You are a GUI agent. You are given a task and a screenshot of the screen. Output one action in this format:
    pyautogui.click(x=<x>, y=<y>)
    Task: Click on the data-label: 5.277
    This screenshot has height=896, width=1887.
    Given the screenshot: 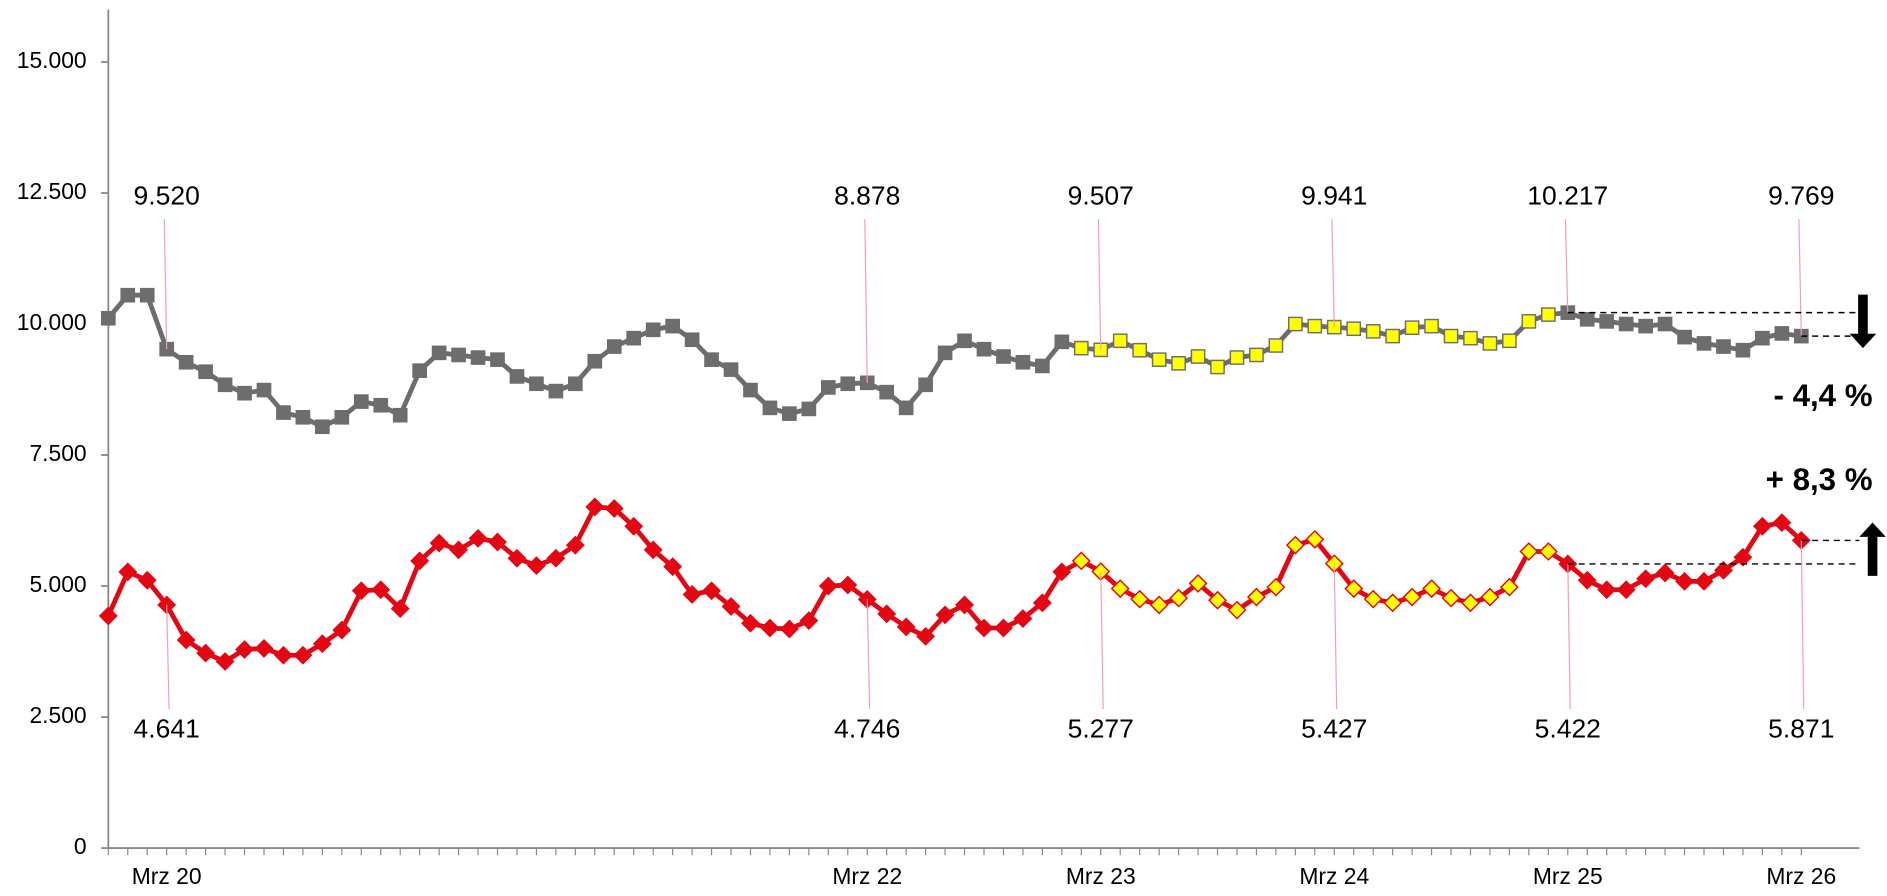 What is the action you would take?
    pyautogui.click(x=1101, y=729)
    